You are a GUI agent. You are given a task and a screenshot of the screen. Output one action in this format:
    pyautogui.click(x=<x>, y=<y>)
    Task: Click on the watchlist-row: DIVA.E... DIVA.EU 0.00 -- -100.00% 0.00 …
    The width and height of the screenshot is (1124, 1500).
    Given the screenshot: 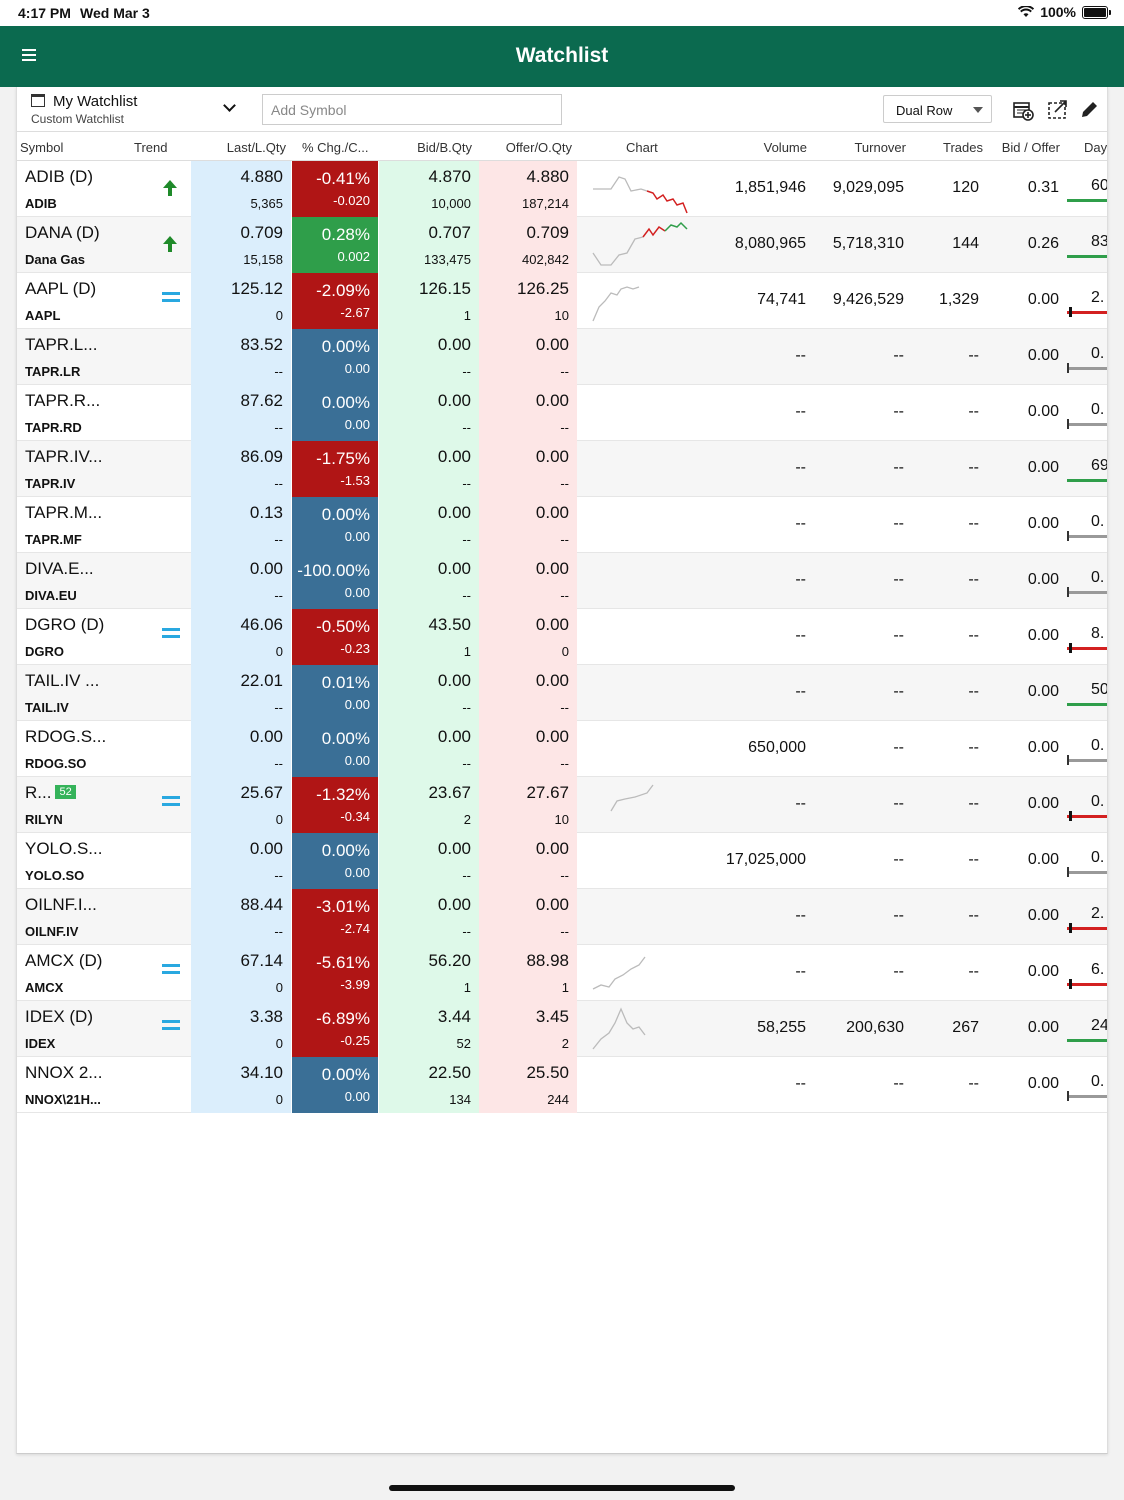 What is the action you would take?
    pyautogui.click(x=562, y=581)
    